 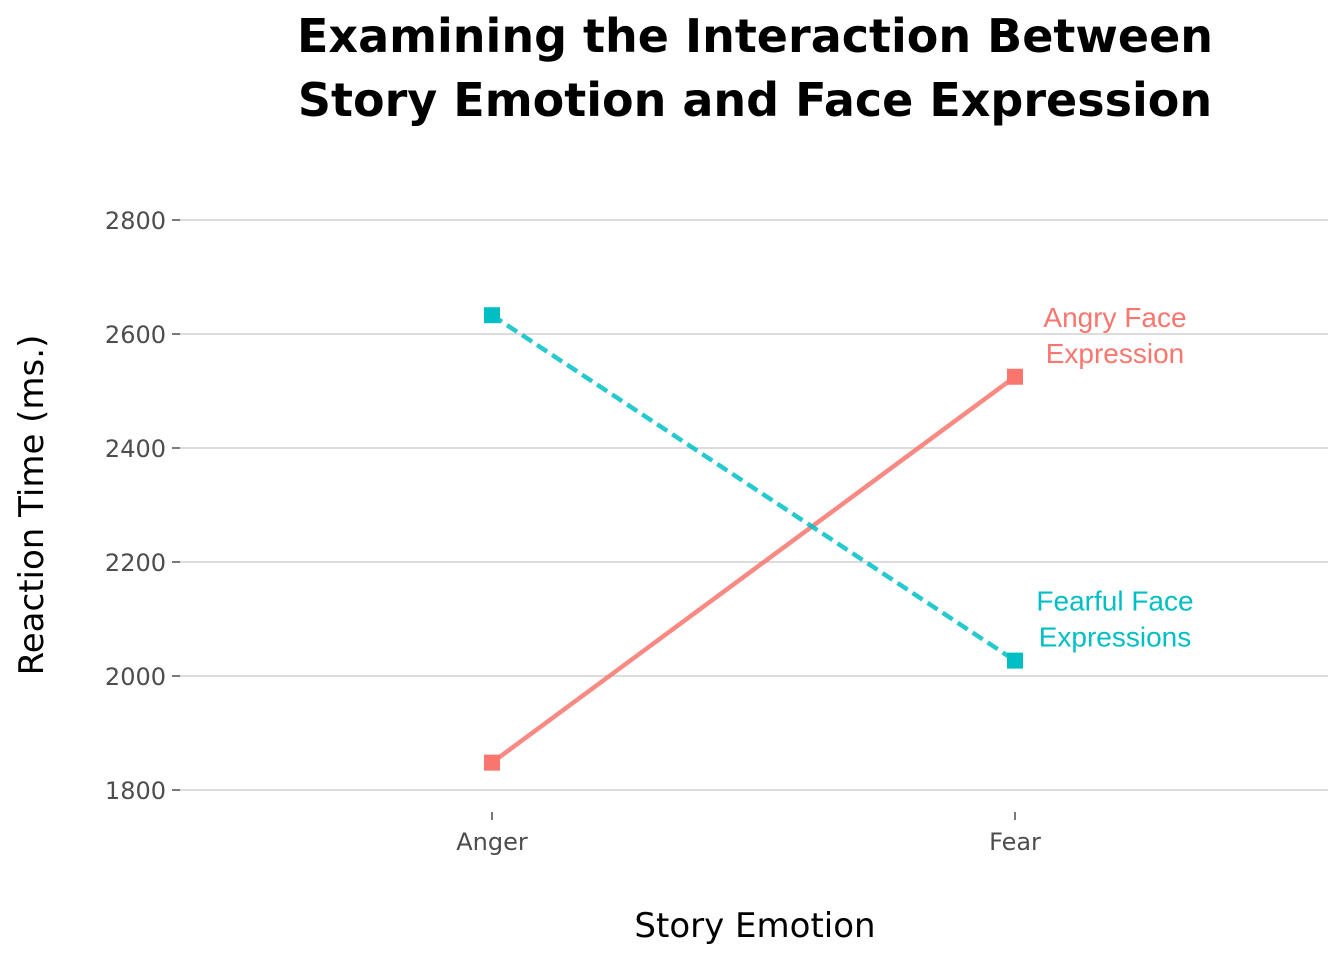 What do you see at coordinates (1015, 842) in the screenshot?
I see `x-tick-label: Fear` at bounding box center [1015, 842].